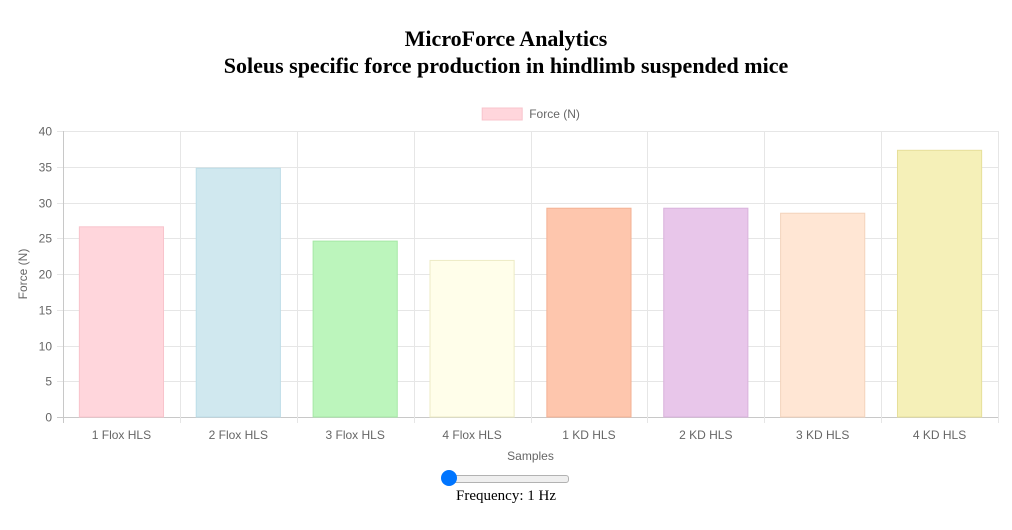 The image size is (1012, 530). What do you see at coordinates (46, 275) in the screenshot?
I see `y-tick-label: 20` at bounding box center [46, 275].